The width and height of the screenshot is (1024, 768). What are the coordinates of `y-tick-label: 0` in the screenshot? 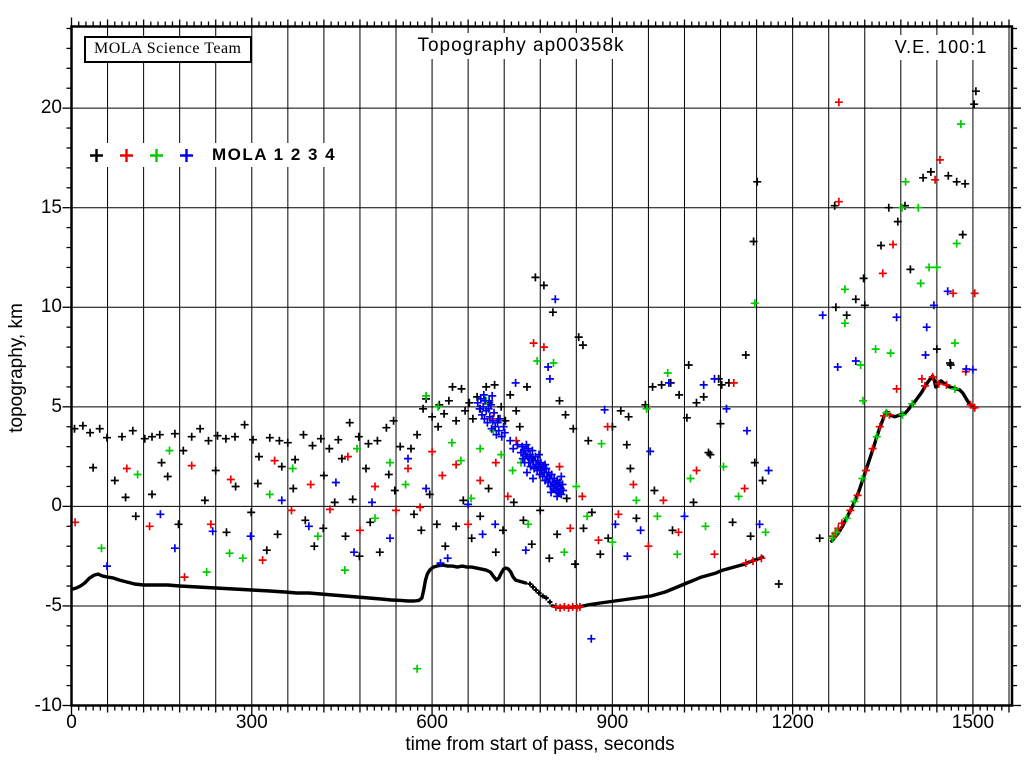 It's located at (56, 506).